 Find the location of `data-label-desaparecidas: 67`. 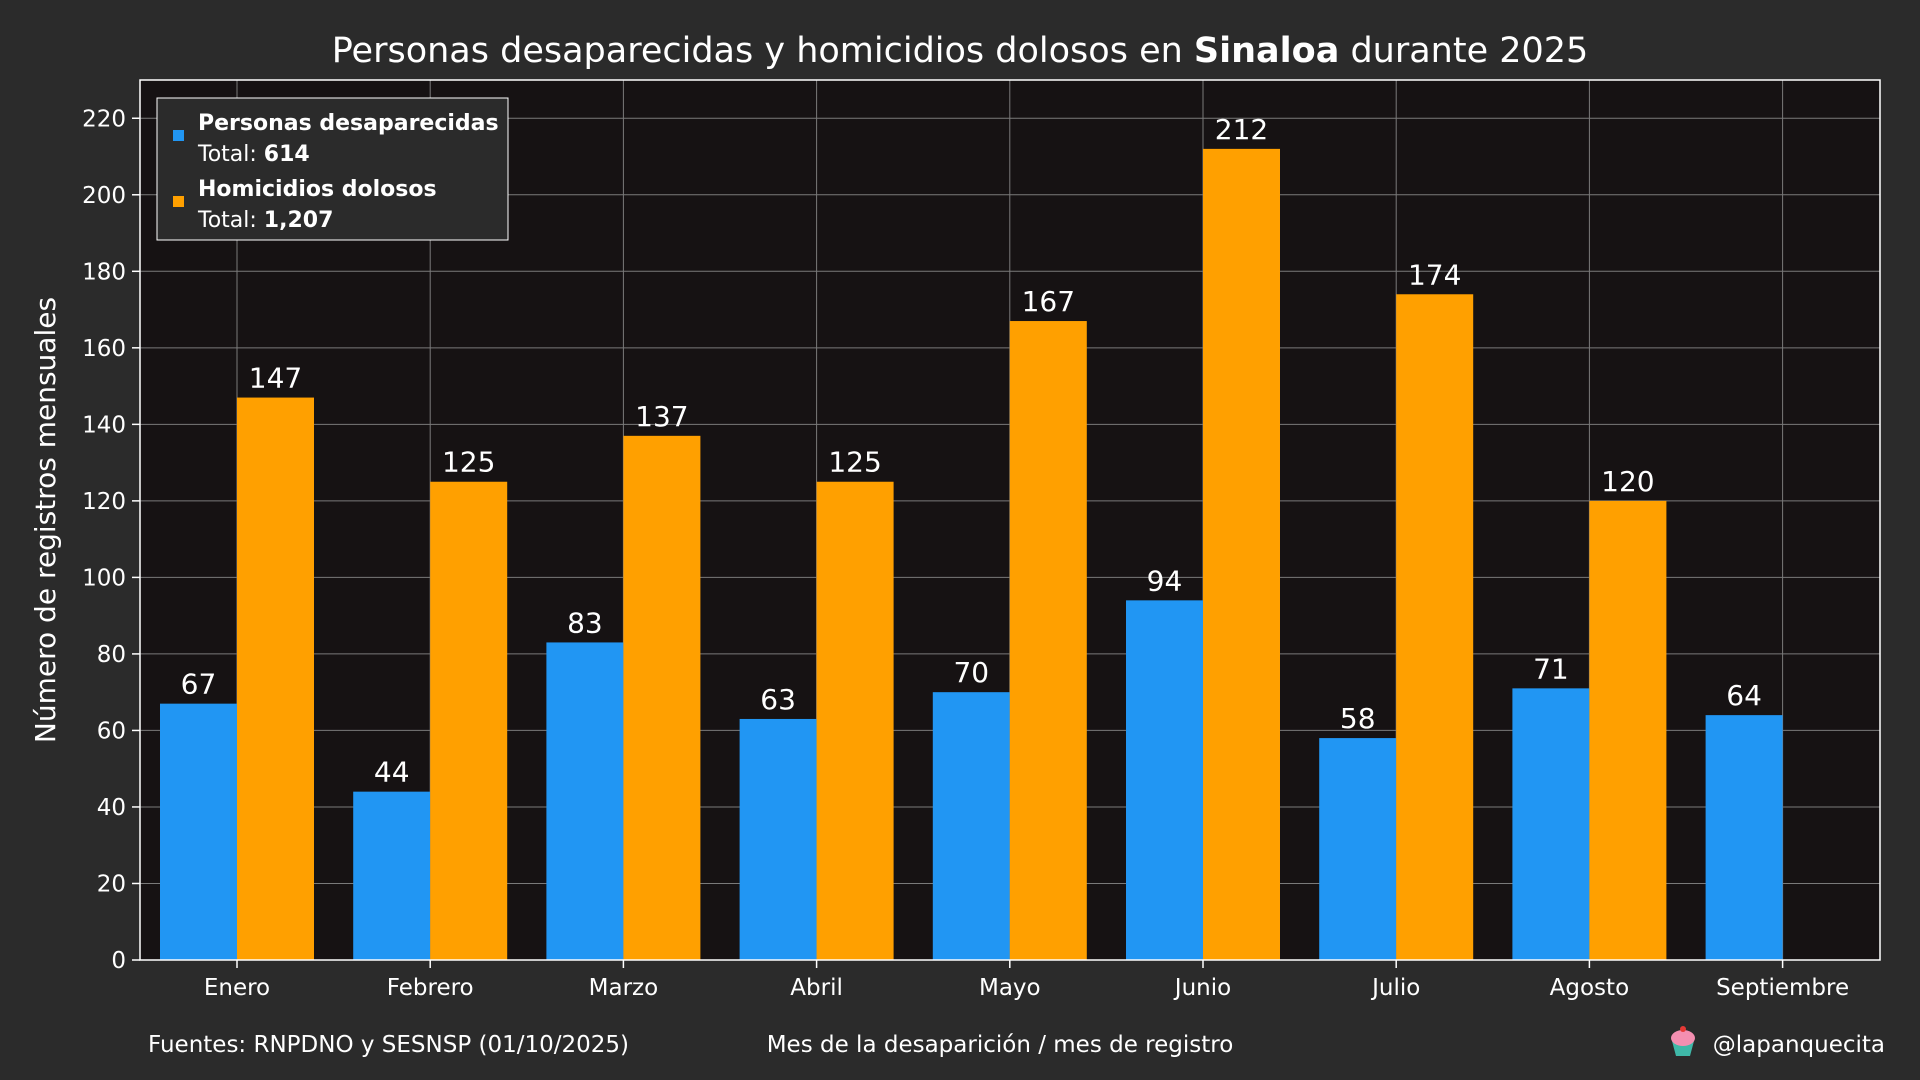

data-label-desaparecidas: 67 is located at coordinates (199, 684).